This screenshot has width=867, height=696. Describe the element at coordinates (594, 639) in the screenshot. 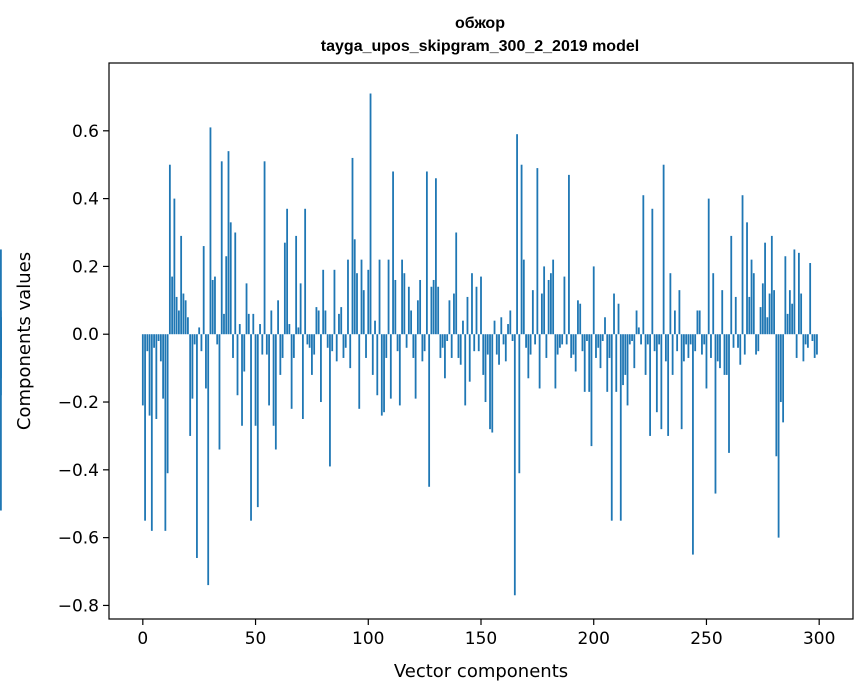

I see `x-tick-label-200: 200` at that location.